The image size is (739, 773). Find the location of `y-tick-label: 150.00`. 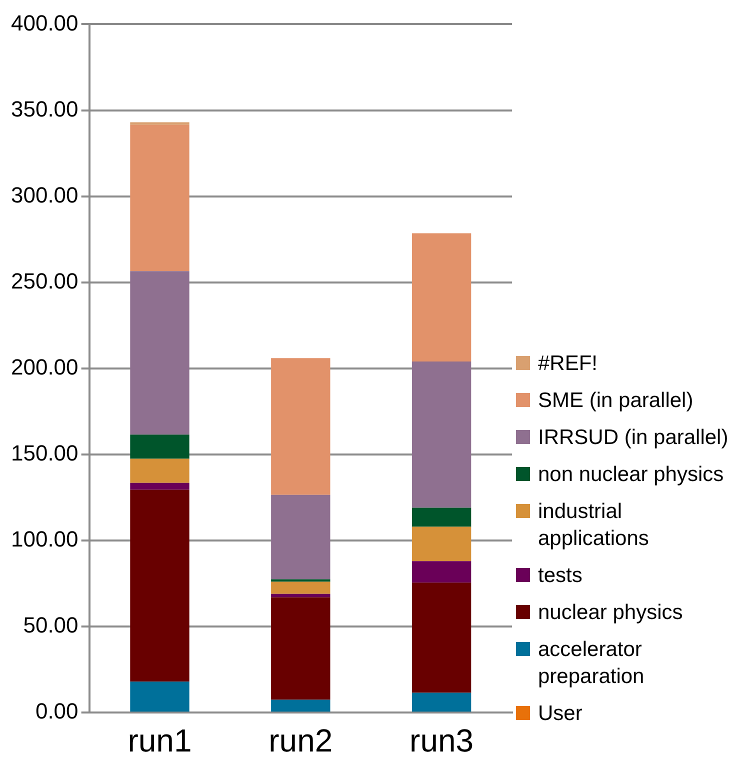

y-tick-label: 150.00 is located at coordinates (44, 453).